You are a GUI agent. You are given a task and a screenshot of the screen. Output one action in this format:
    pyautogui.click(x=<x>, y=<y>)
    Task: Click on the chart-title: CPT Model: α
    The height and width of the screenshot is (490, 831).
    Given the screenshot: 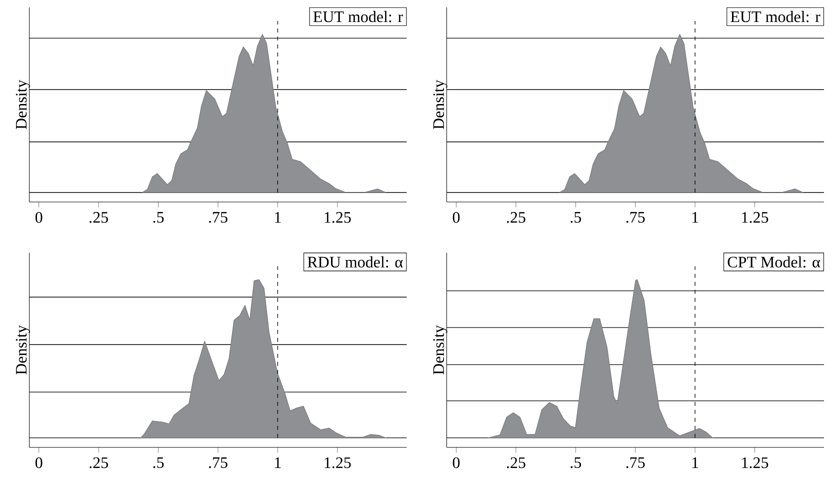 What is the action you would take?
    pyautogui.click(x=774, y=262)
    